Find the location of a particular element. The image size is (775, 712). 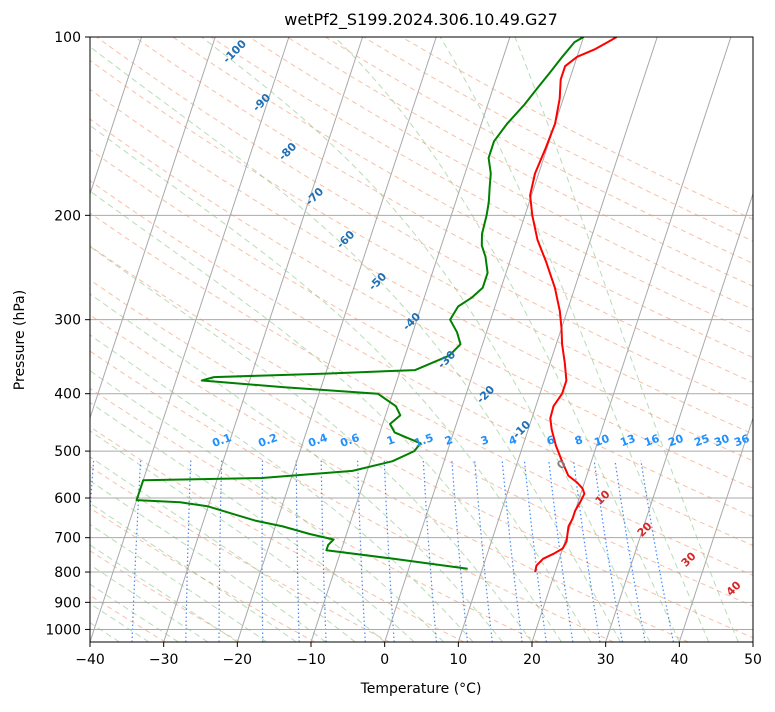

dry-adiabat-label: -70 is located at coordinates (314, 196).